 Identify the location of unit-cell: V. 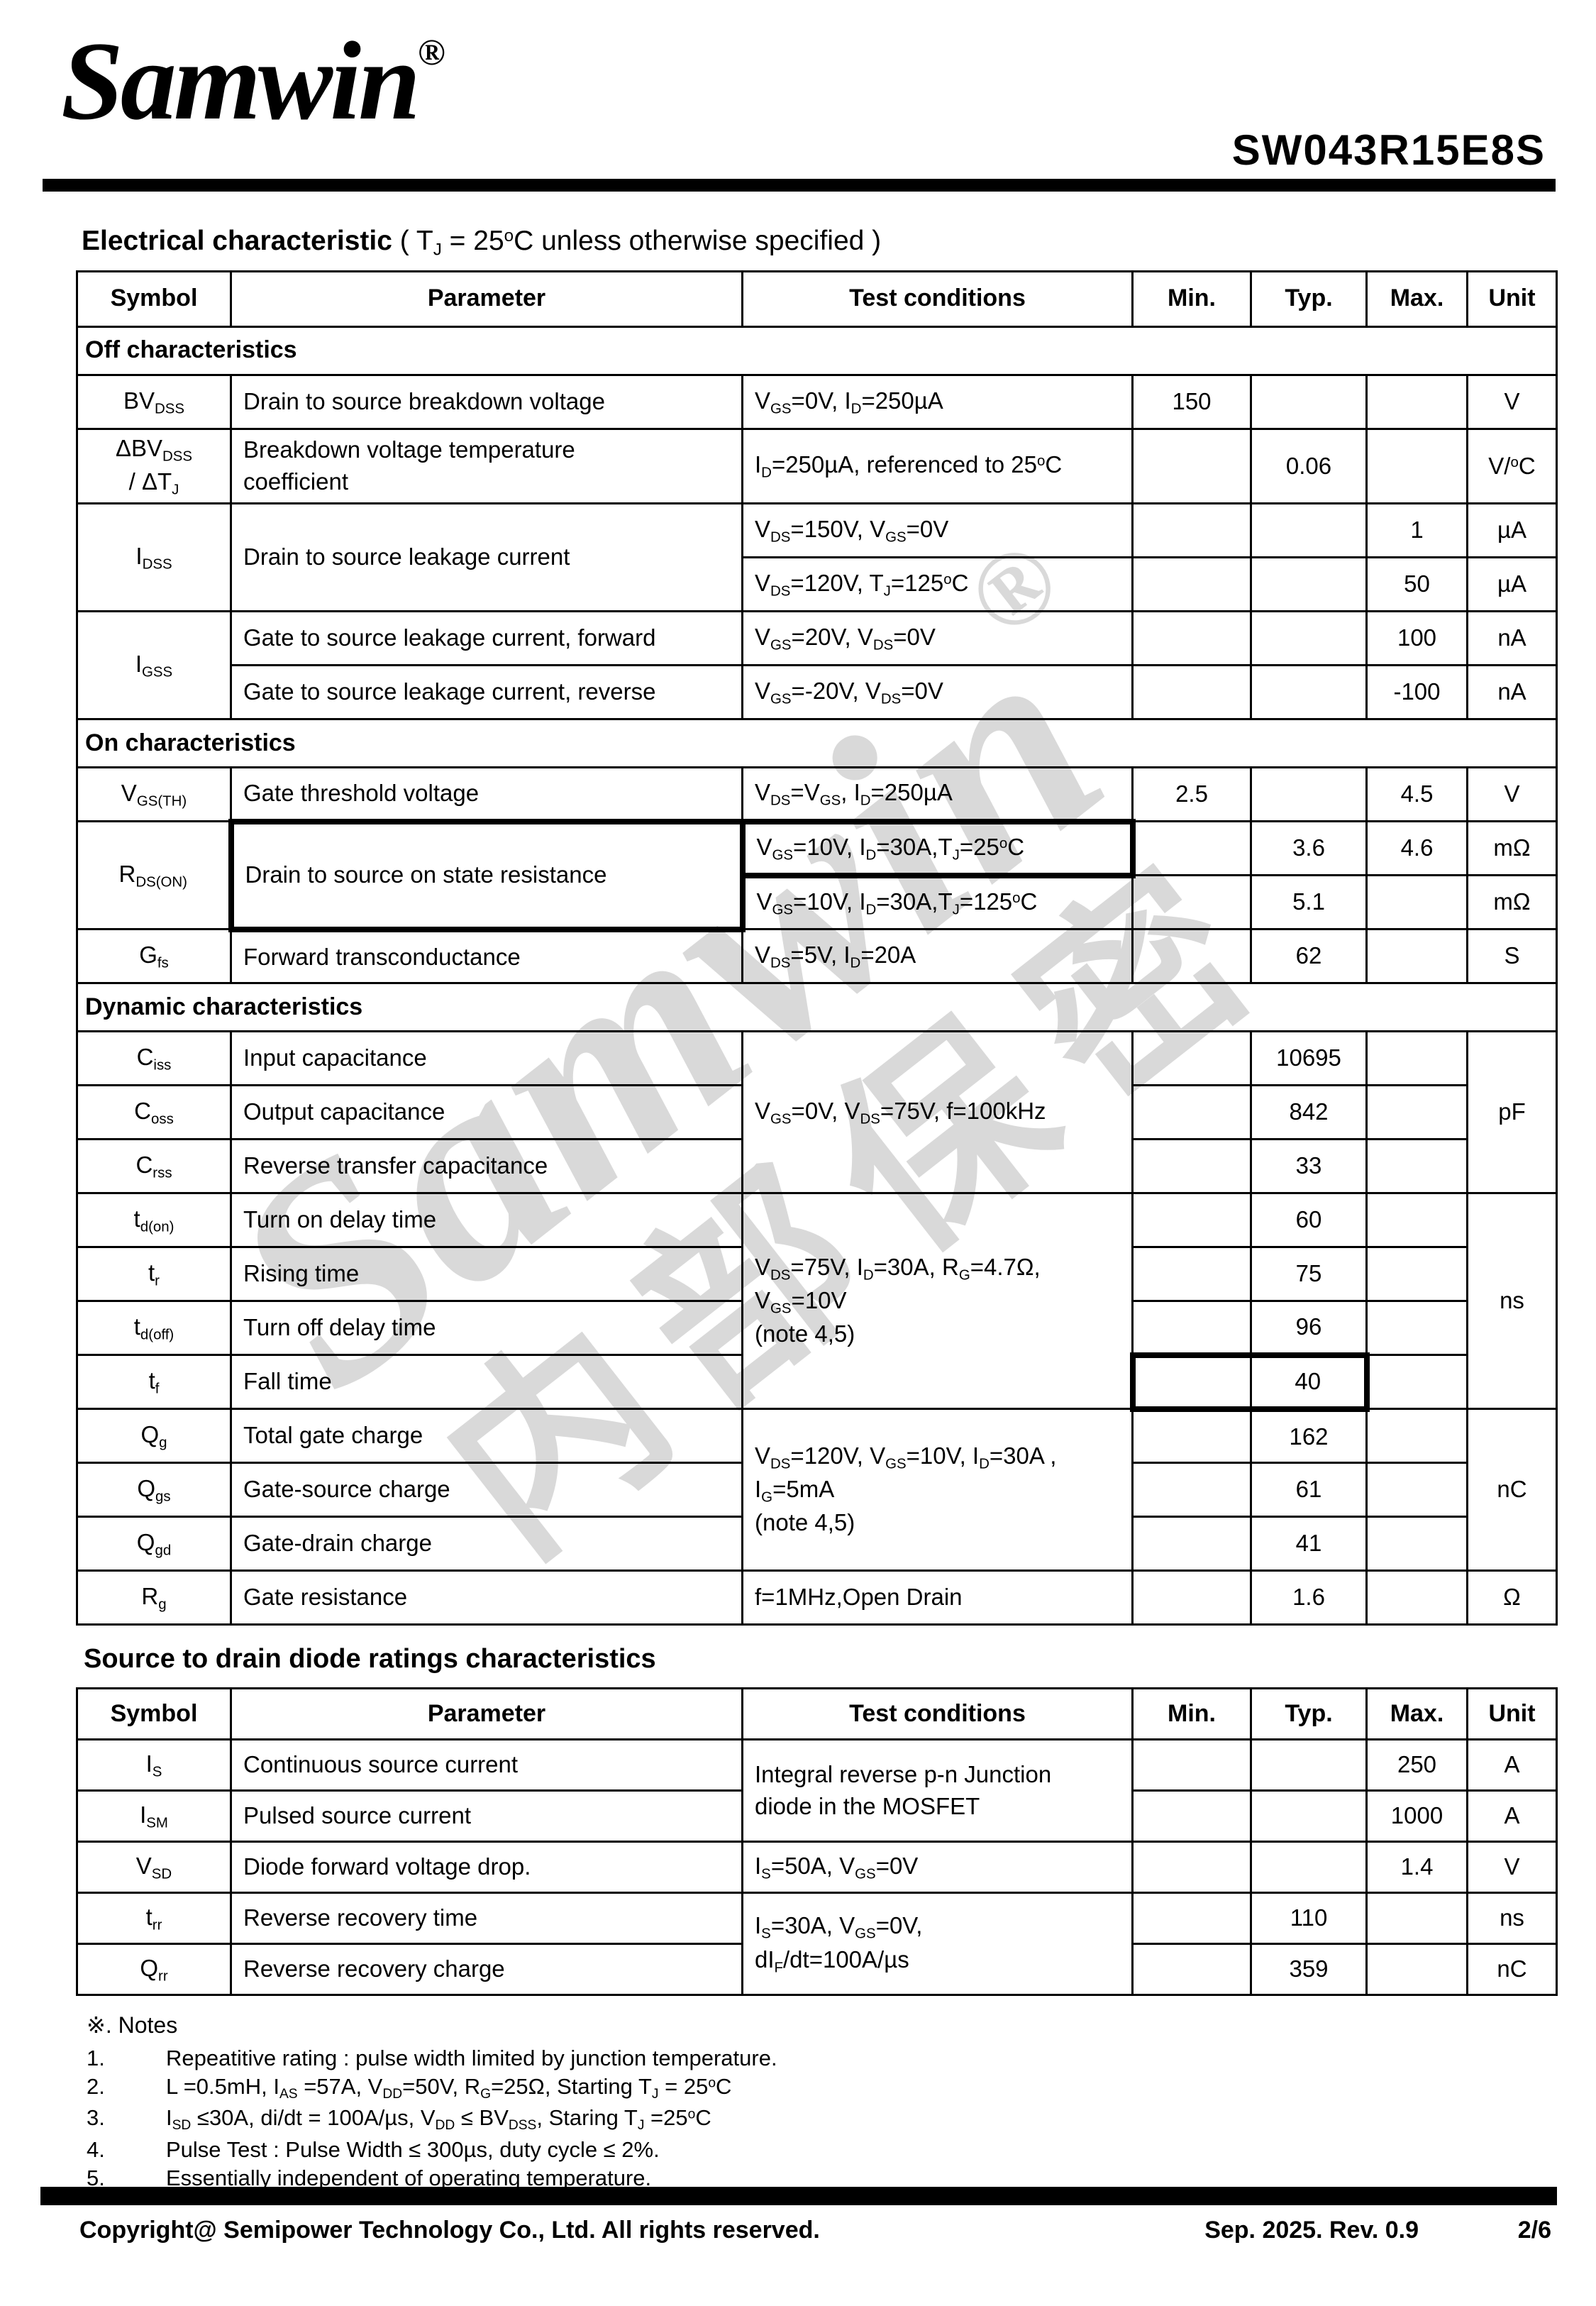
(1512, 795).